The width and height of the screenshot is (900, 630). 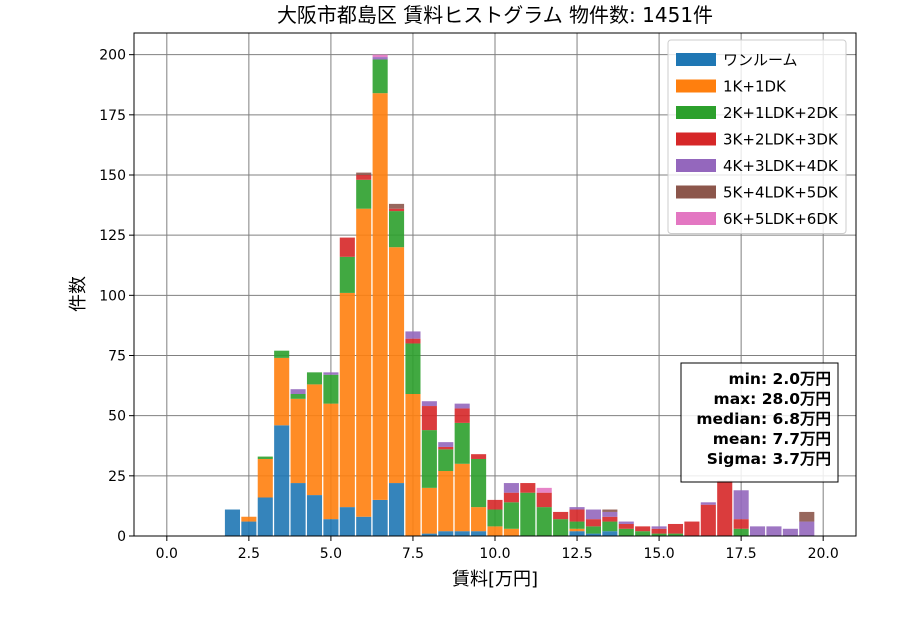 I want to click on x-tick-label: 5.0, so click(x=331, y=554).